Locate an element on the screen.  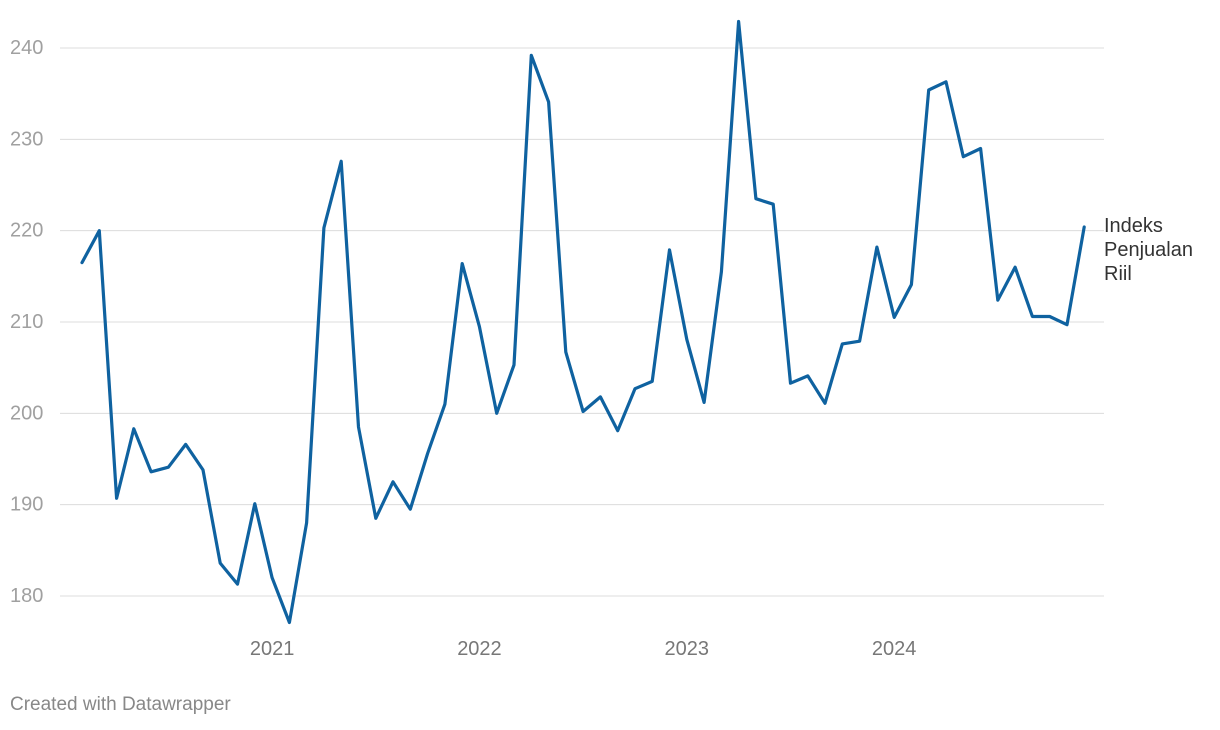
y-tick-label: 220 is located at coordinates (26, 231).